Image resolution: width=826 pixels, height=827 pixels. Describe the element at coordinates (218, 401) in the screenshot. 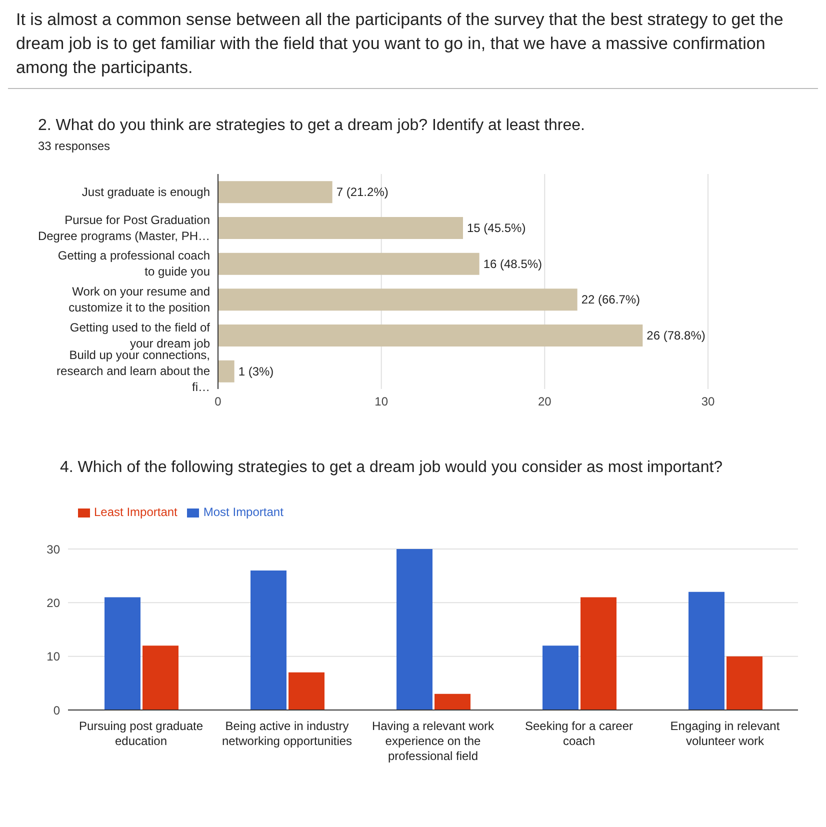

I see `x-tick-label: 0` at that location.